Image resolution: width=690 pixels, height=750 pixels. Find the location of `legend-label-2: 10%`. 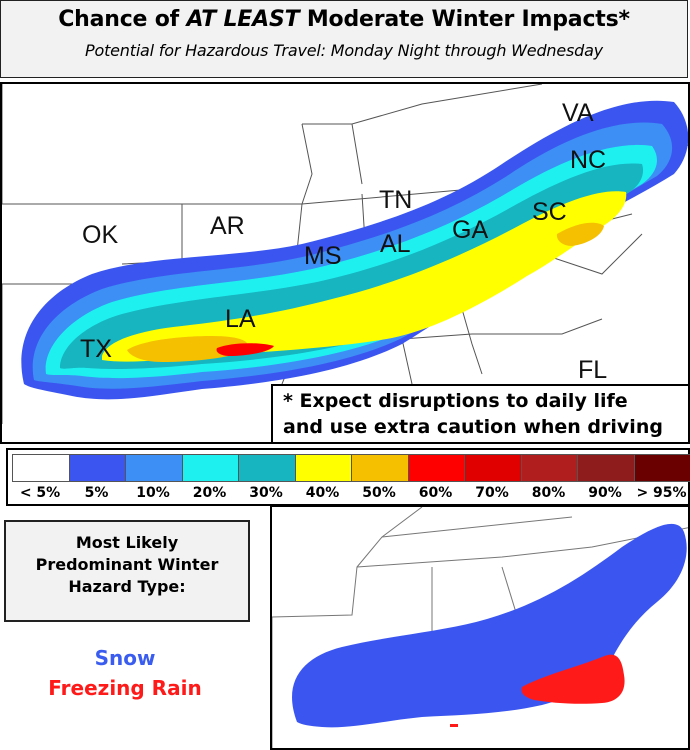

legend-label-2: 10% is located at coordinates (153, 493).